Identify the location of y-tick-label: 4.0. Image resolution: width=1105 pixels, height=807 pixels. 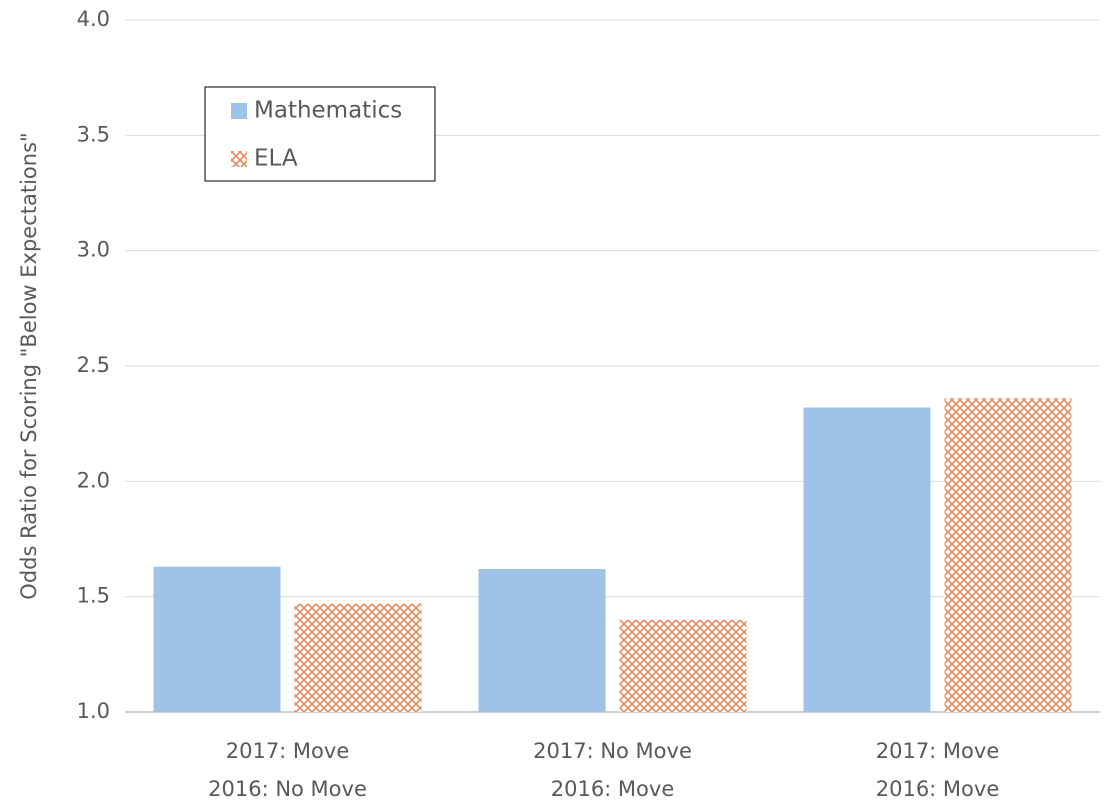
(93, 19).